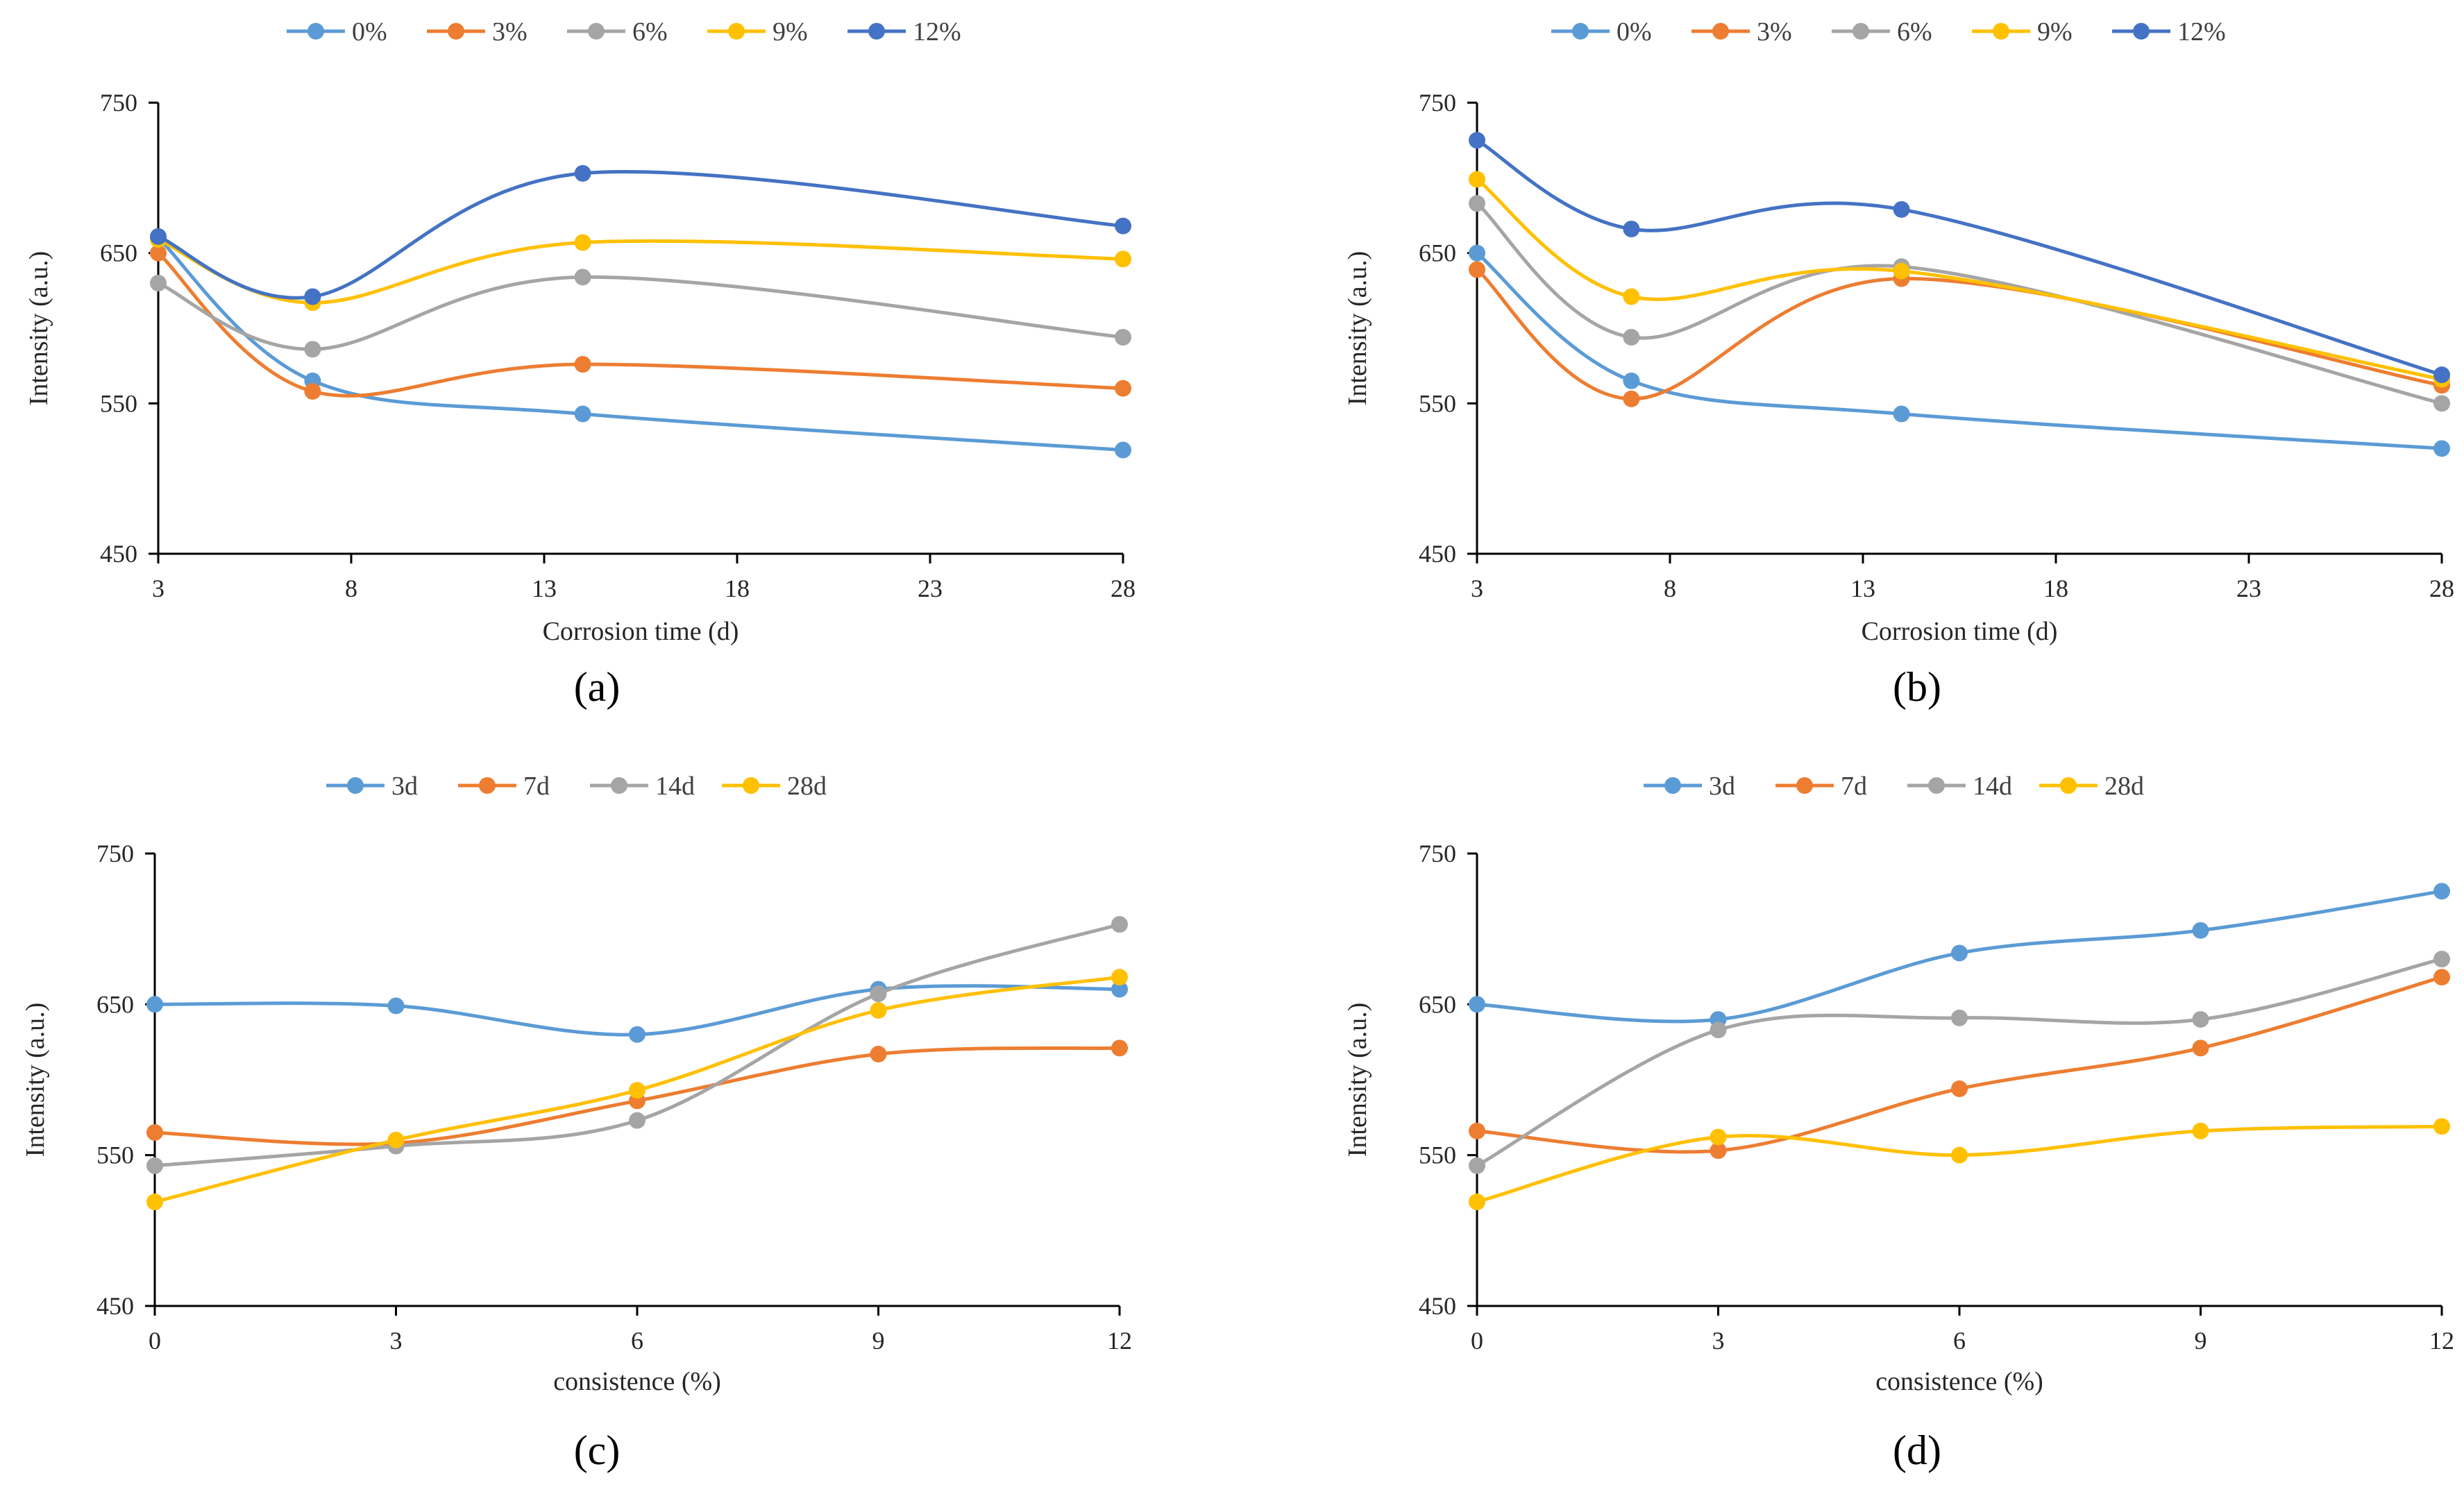  What do you see at coordinates (597, 687) in the screenshot?
I see `panel-label: (a)` at bounding box center [597, 687].